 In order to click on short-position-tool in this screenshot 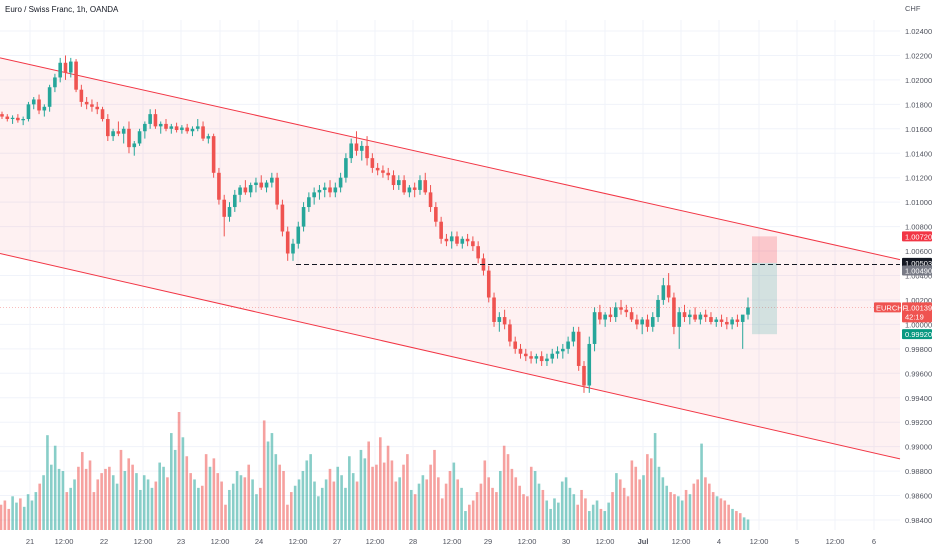, I will do `click(764, 285)`.